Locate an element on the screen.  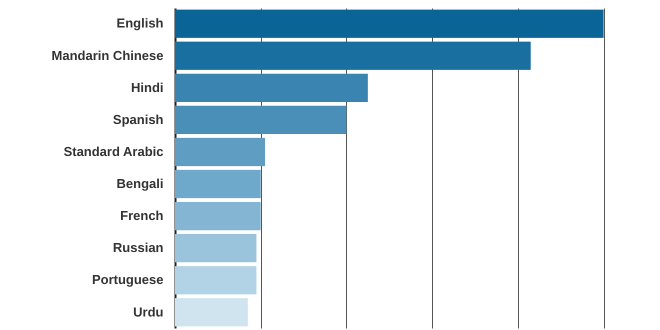
y-tick-label: Spanish is located at coordinates (138, 119).